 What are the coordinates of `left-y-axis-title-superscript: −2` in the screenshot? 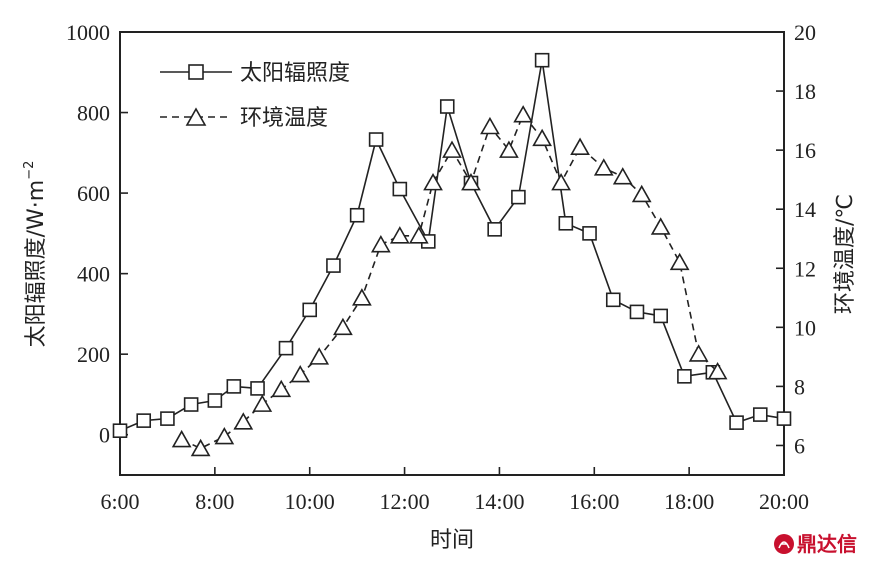 It's located at (29, 170).